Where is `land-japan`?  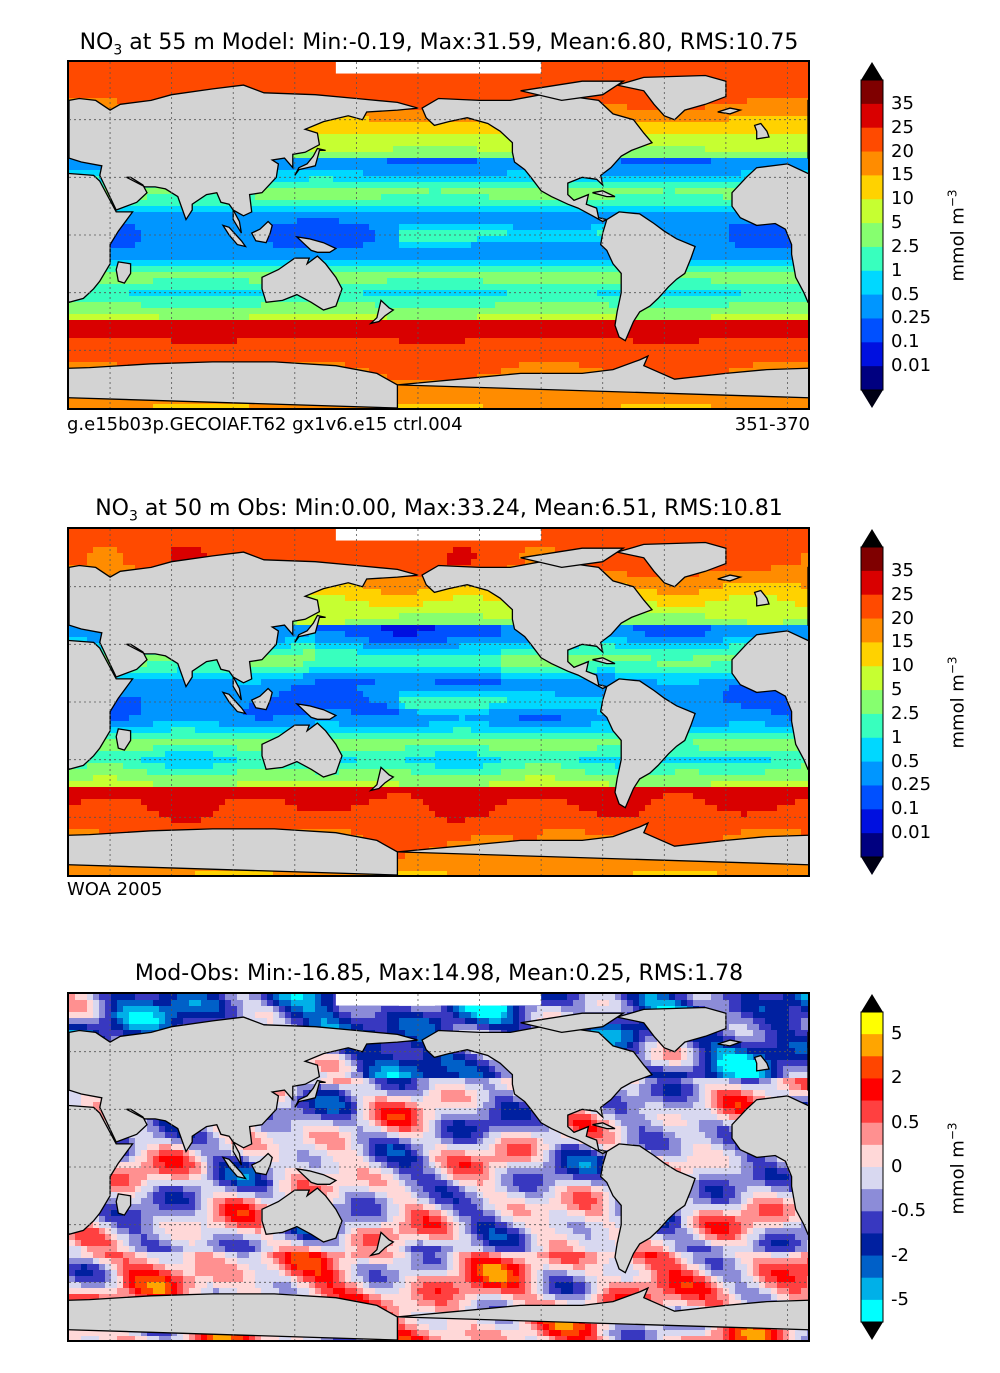 land-japan is located at coordinates (310, 628).